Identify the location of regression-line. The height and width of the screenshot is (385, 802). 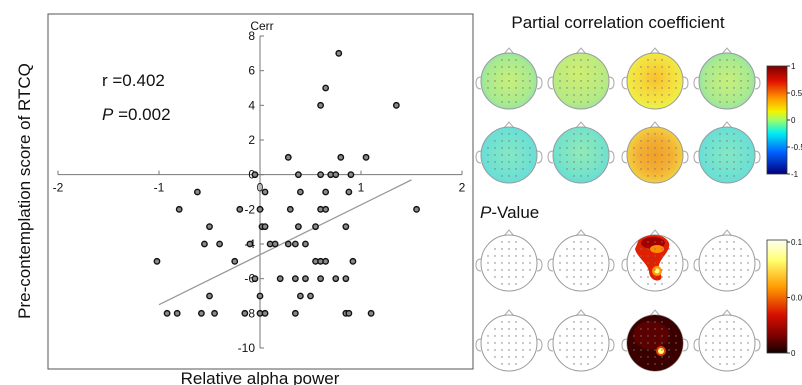
(285, 242).